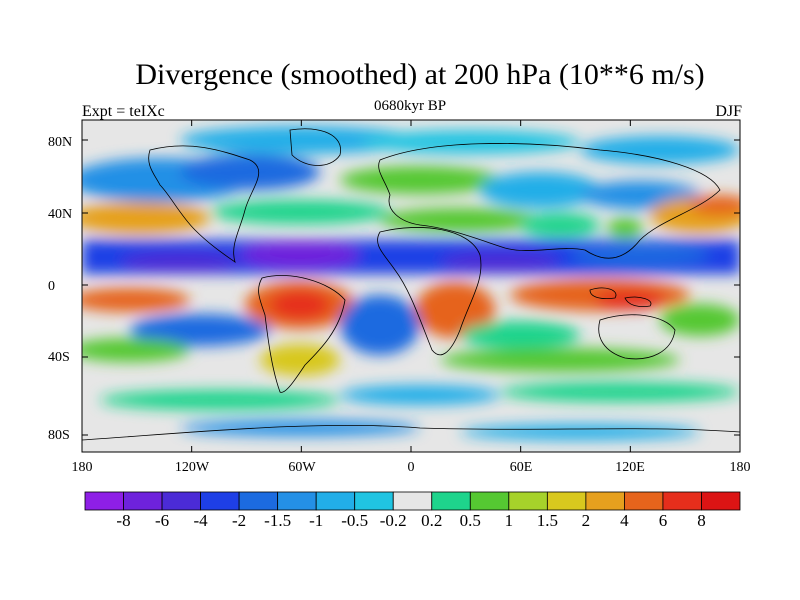  I want to click on colorbar-label: 0.2, so click(432, 520).